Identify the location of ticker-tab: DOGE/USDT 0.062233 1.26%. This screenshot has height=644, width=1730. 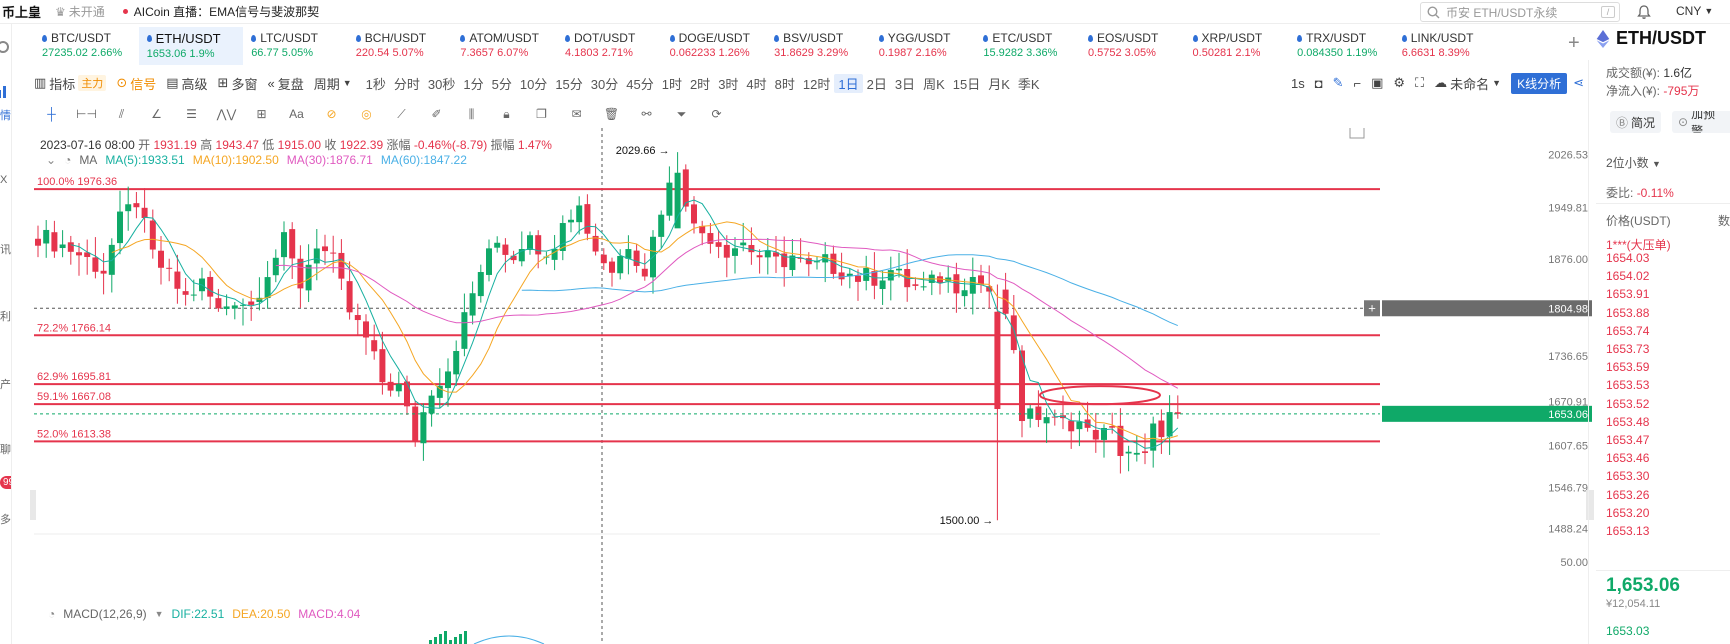
(714, 46).